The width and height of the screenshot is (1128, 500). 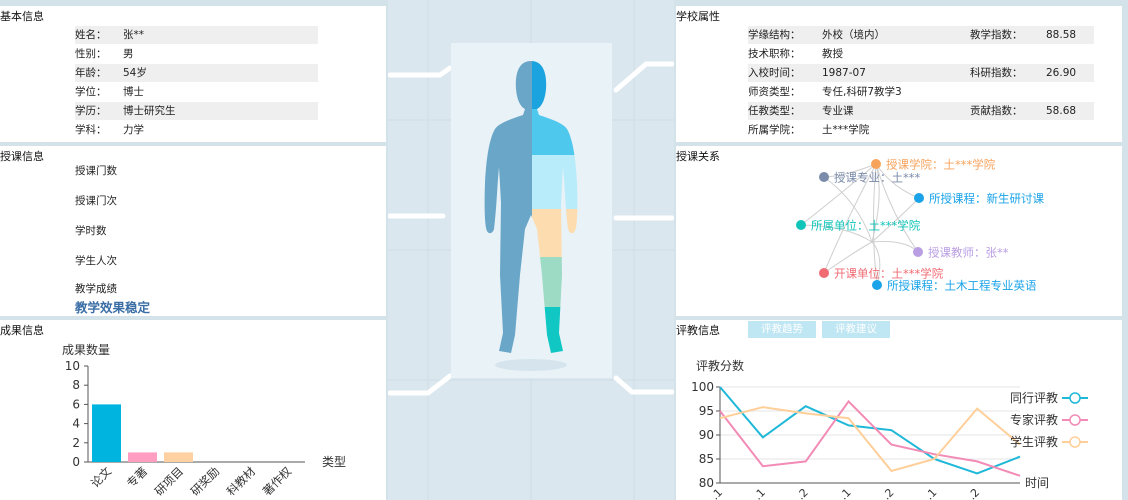 I want to click on field-label: 年龄：, so click(x=91, y=73).